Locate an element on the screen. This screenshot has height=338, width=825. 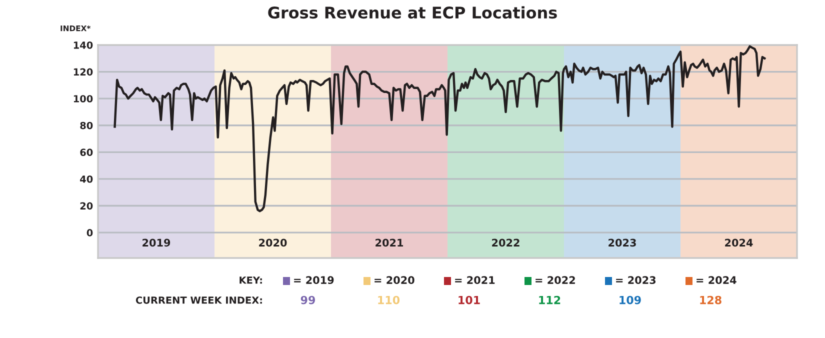
chart-title: Gross Revenue at ECP Locations is located at coordinates (412, 12).